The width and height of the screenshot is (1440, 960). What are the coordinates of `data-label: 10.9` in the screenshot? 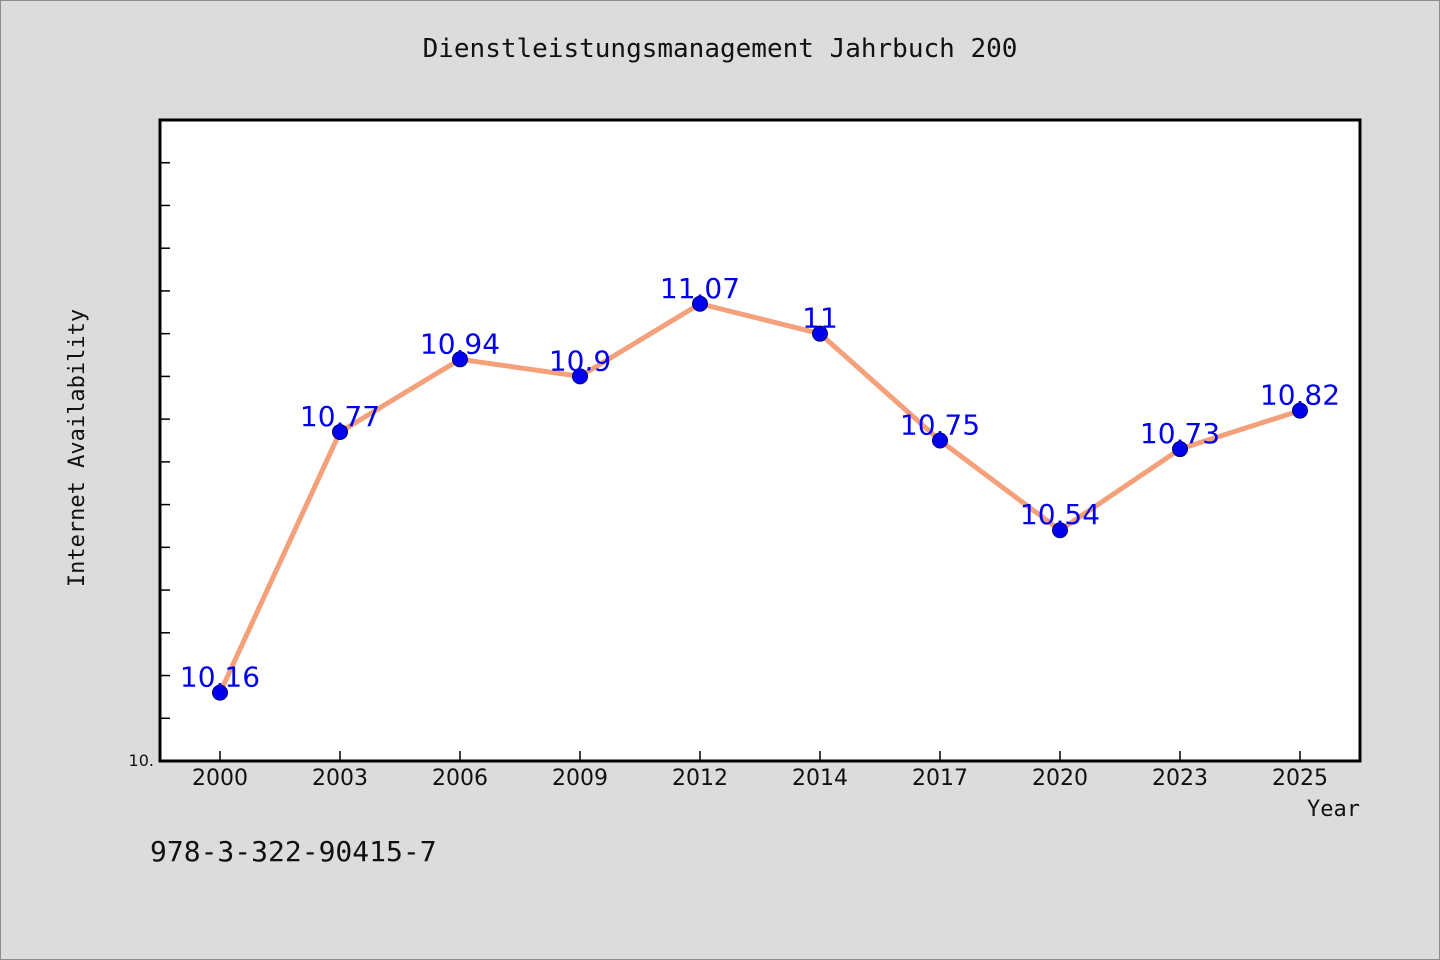 It's located at (580, 360).